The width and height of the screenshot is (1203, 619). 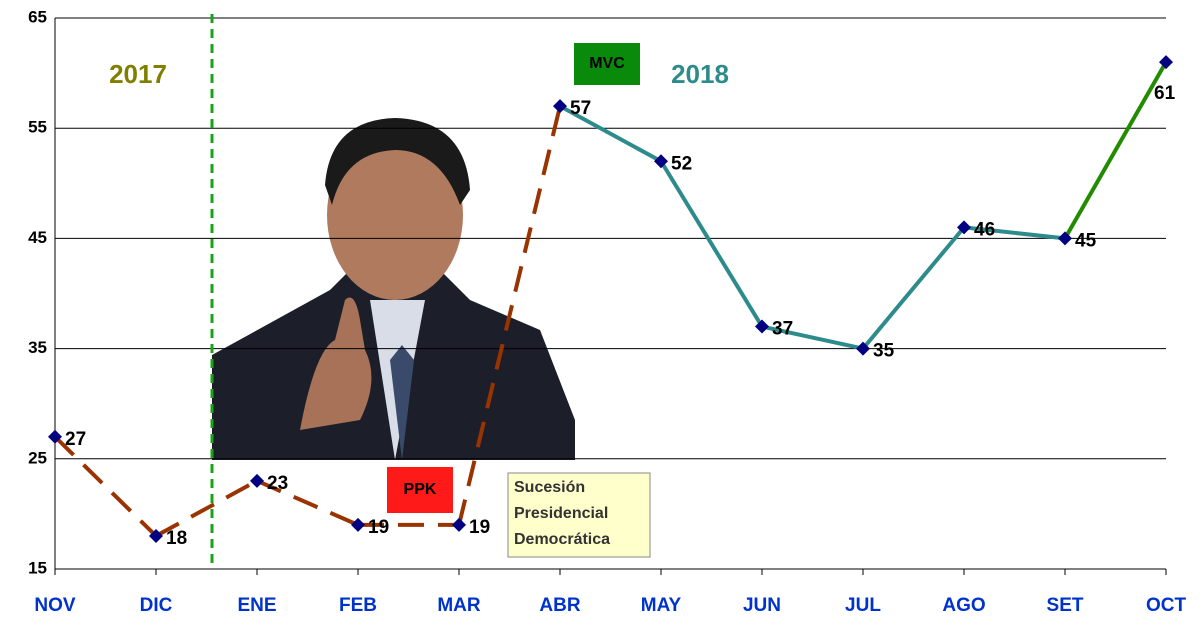 I want to click on y-tick-label: 35, so click(x=37, y=347).